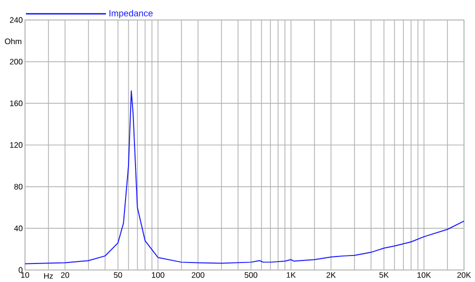 The image size is (475, 282). What do you see at coordinates (131, 14) in the screenshot?
I see `text: Impedance` at bounding box center [131, 14].